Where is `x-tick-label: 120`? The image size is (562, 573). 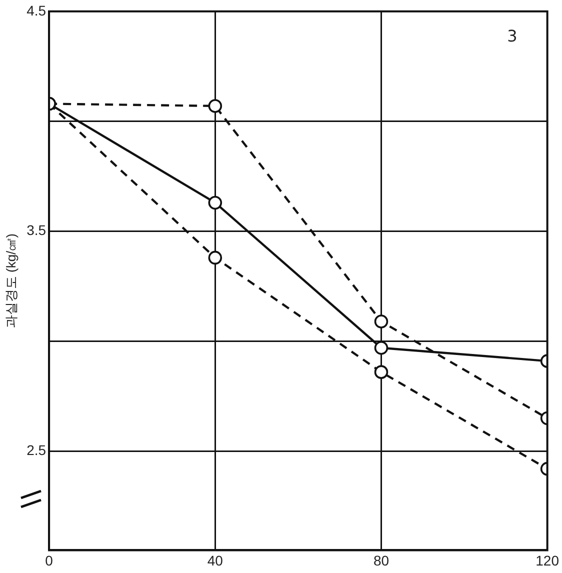 x-tick-label: 120 is located at coordinates (548, 560).